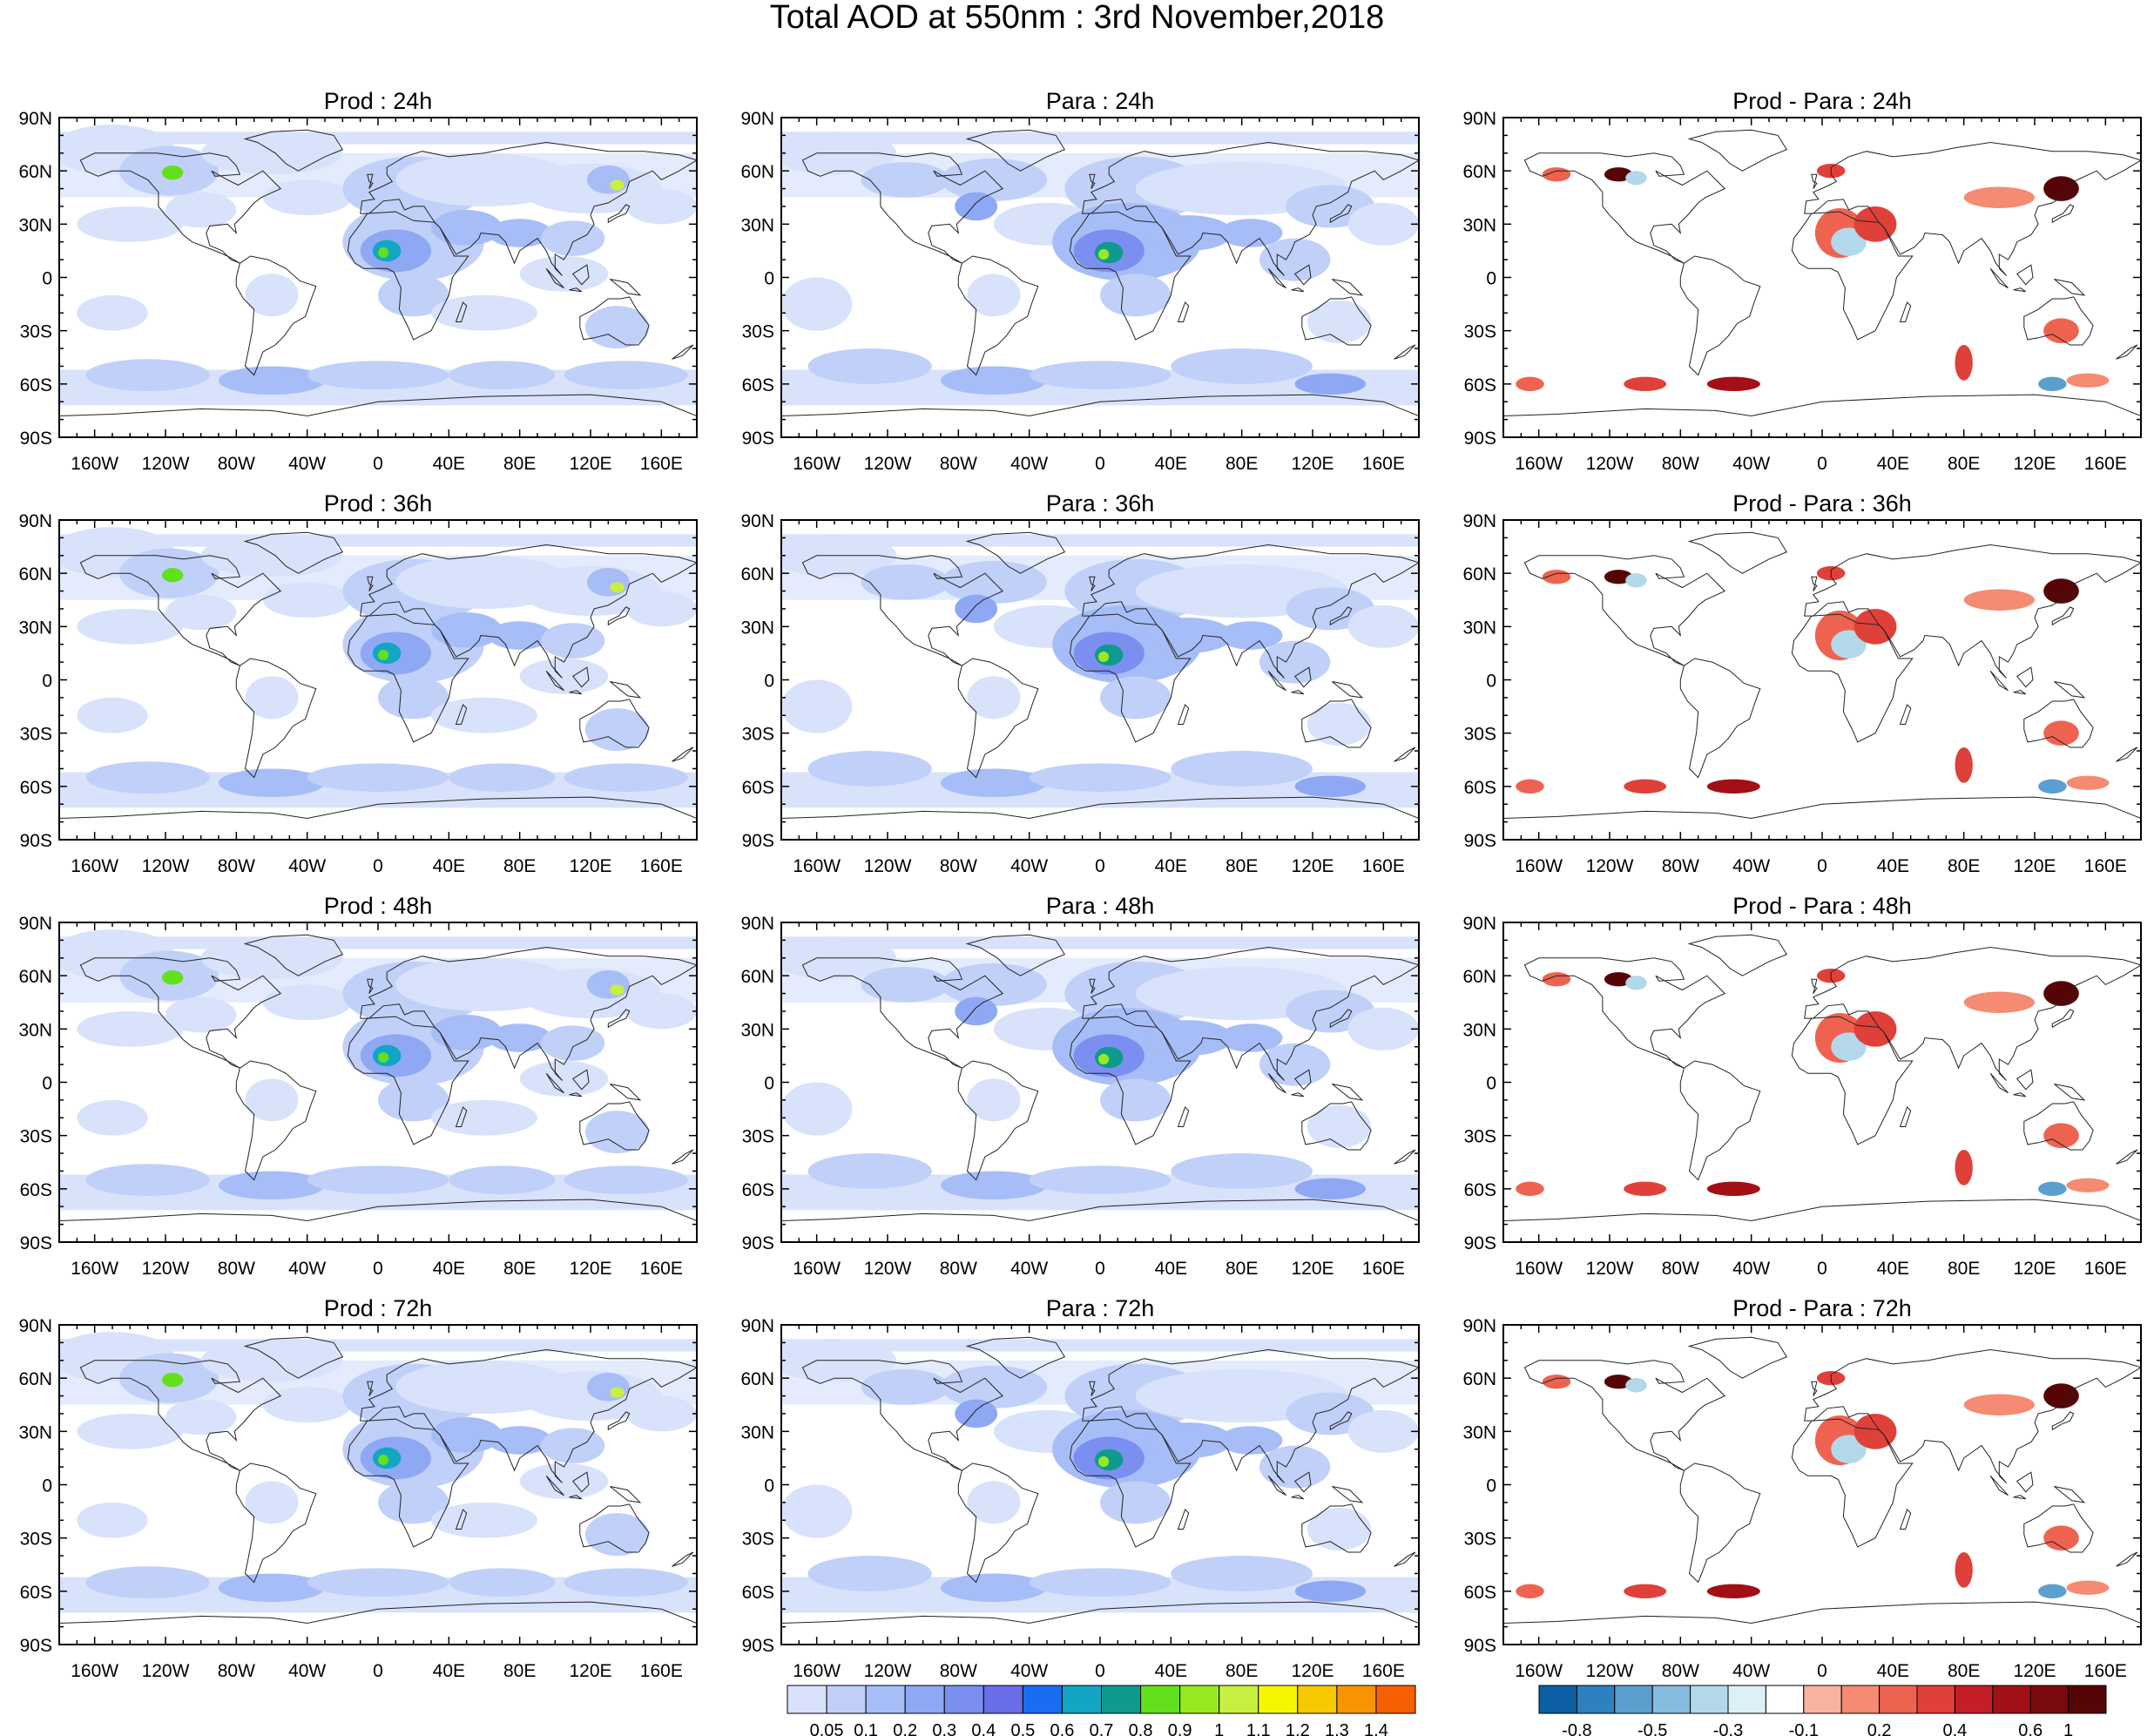  What do you see at coordinates (866, 1728) in the screenshot?
I see `colorbar-label: 0.1` at bounding box center [866, 1728].